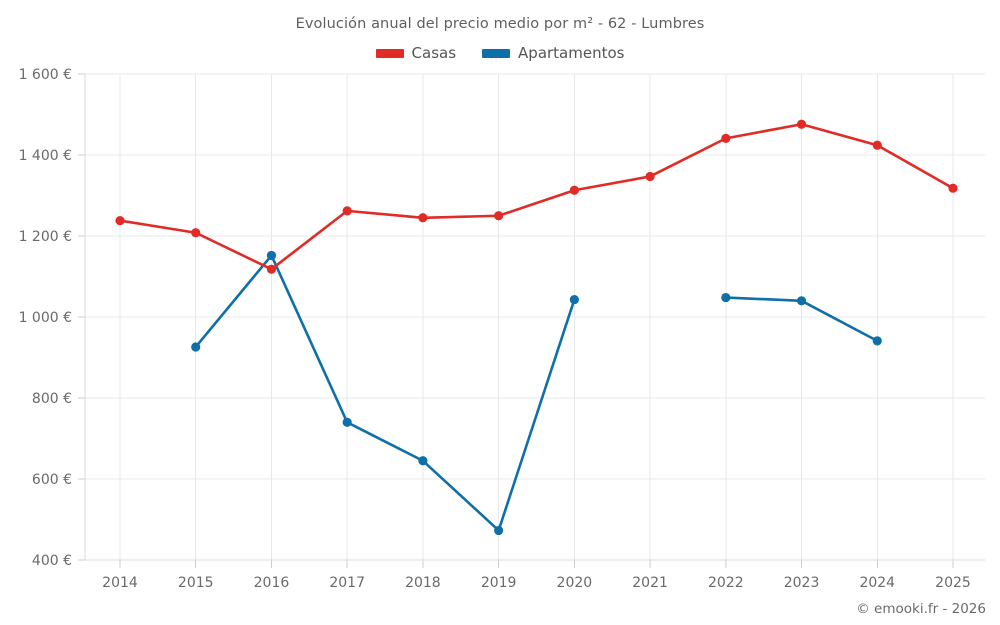  I want to click on data-point-casas-2021, so click(650, 176).